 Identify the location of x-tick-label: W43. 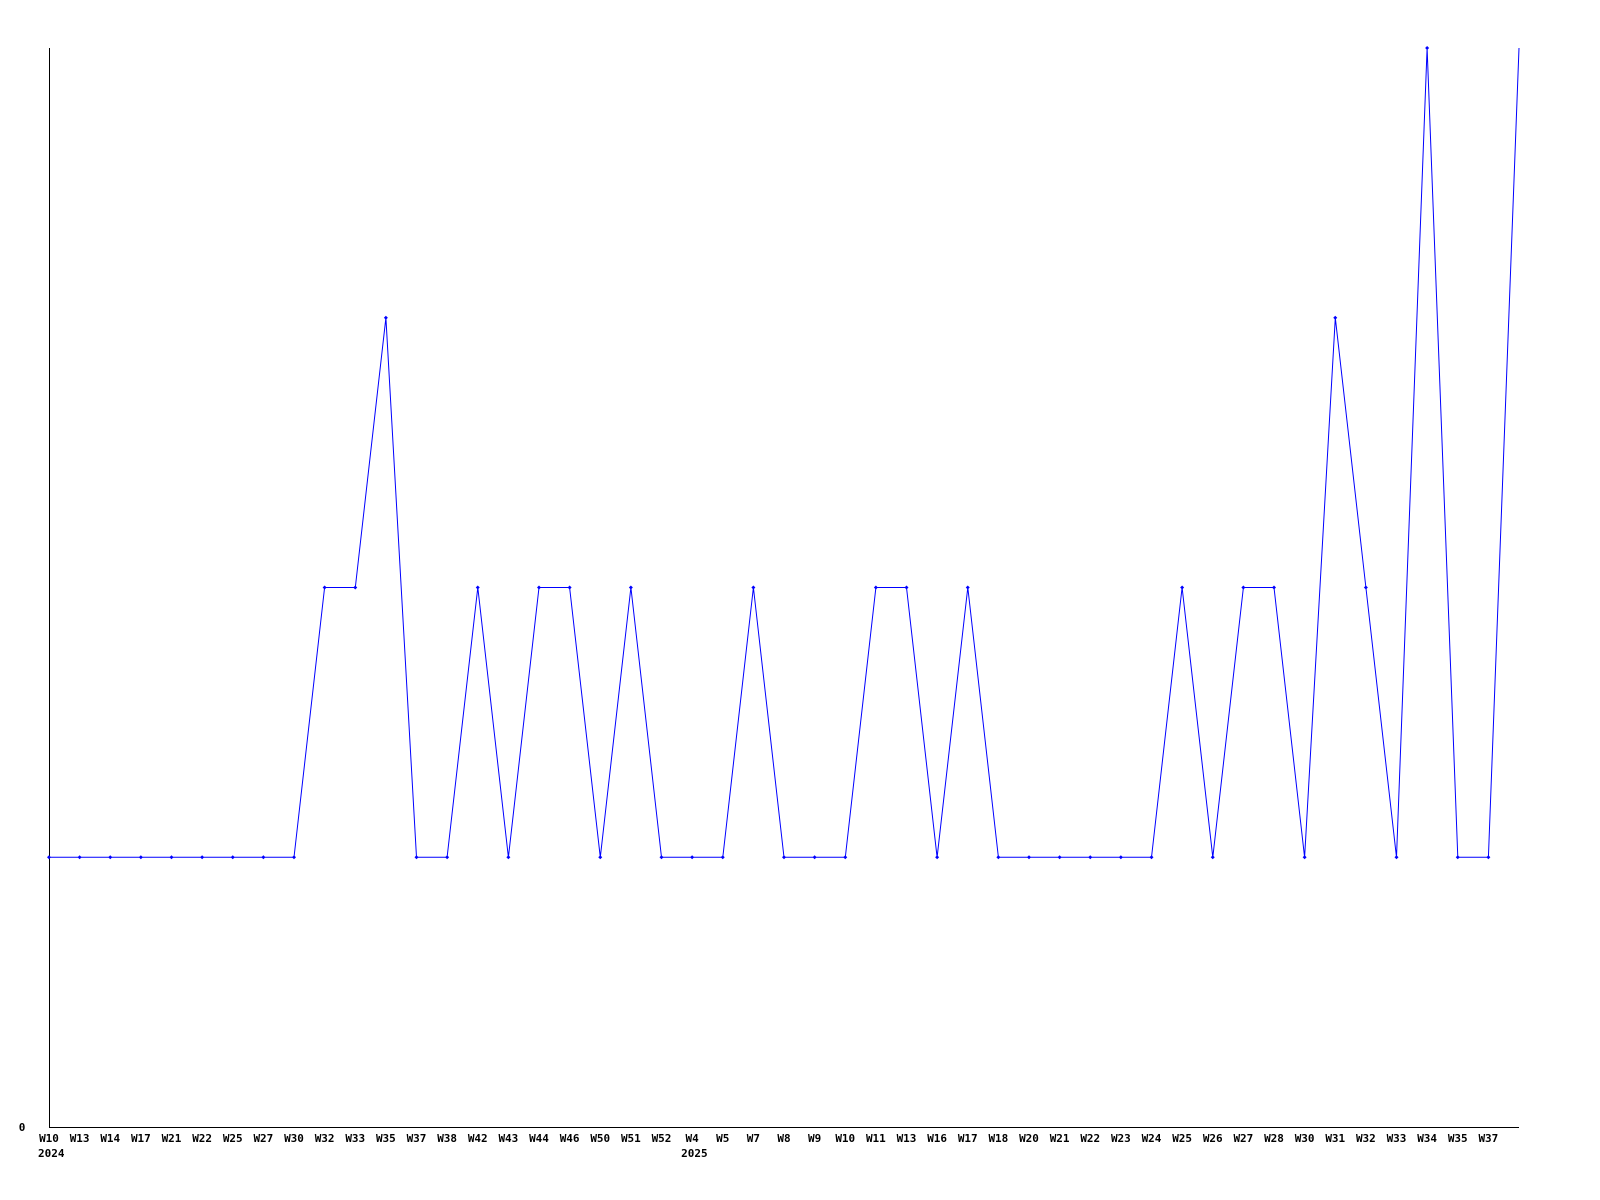
(508, 1138).